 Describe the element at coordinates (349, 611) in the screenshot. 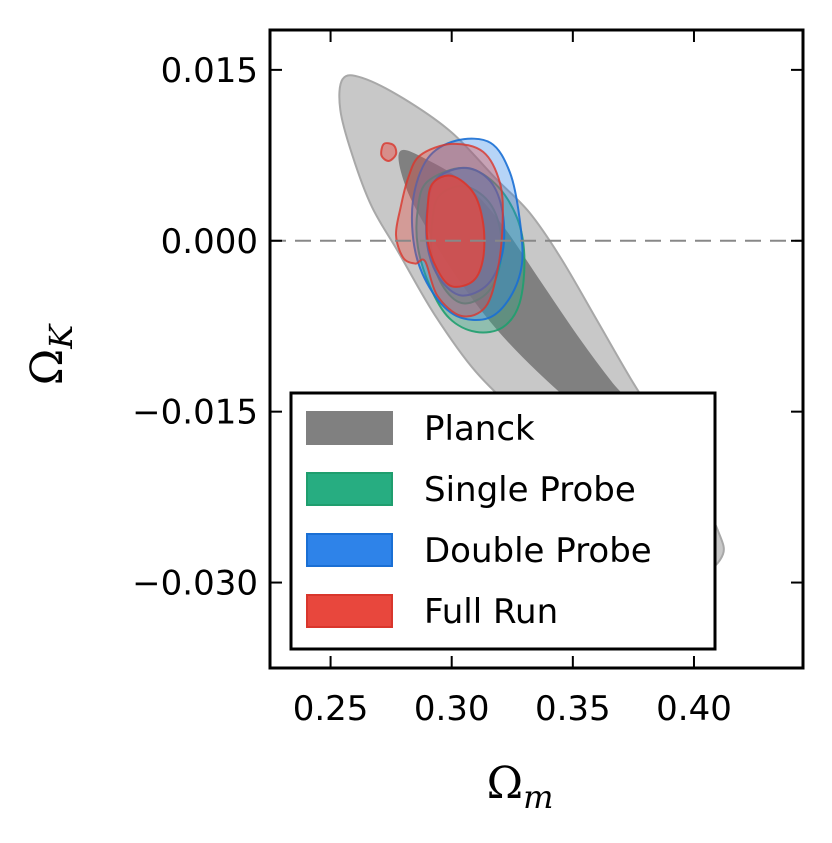

I see `legend-swatch-full-run` at that location.